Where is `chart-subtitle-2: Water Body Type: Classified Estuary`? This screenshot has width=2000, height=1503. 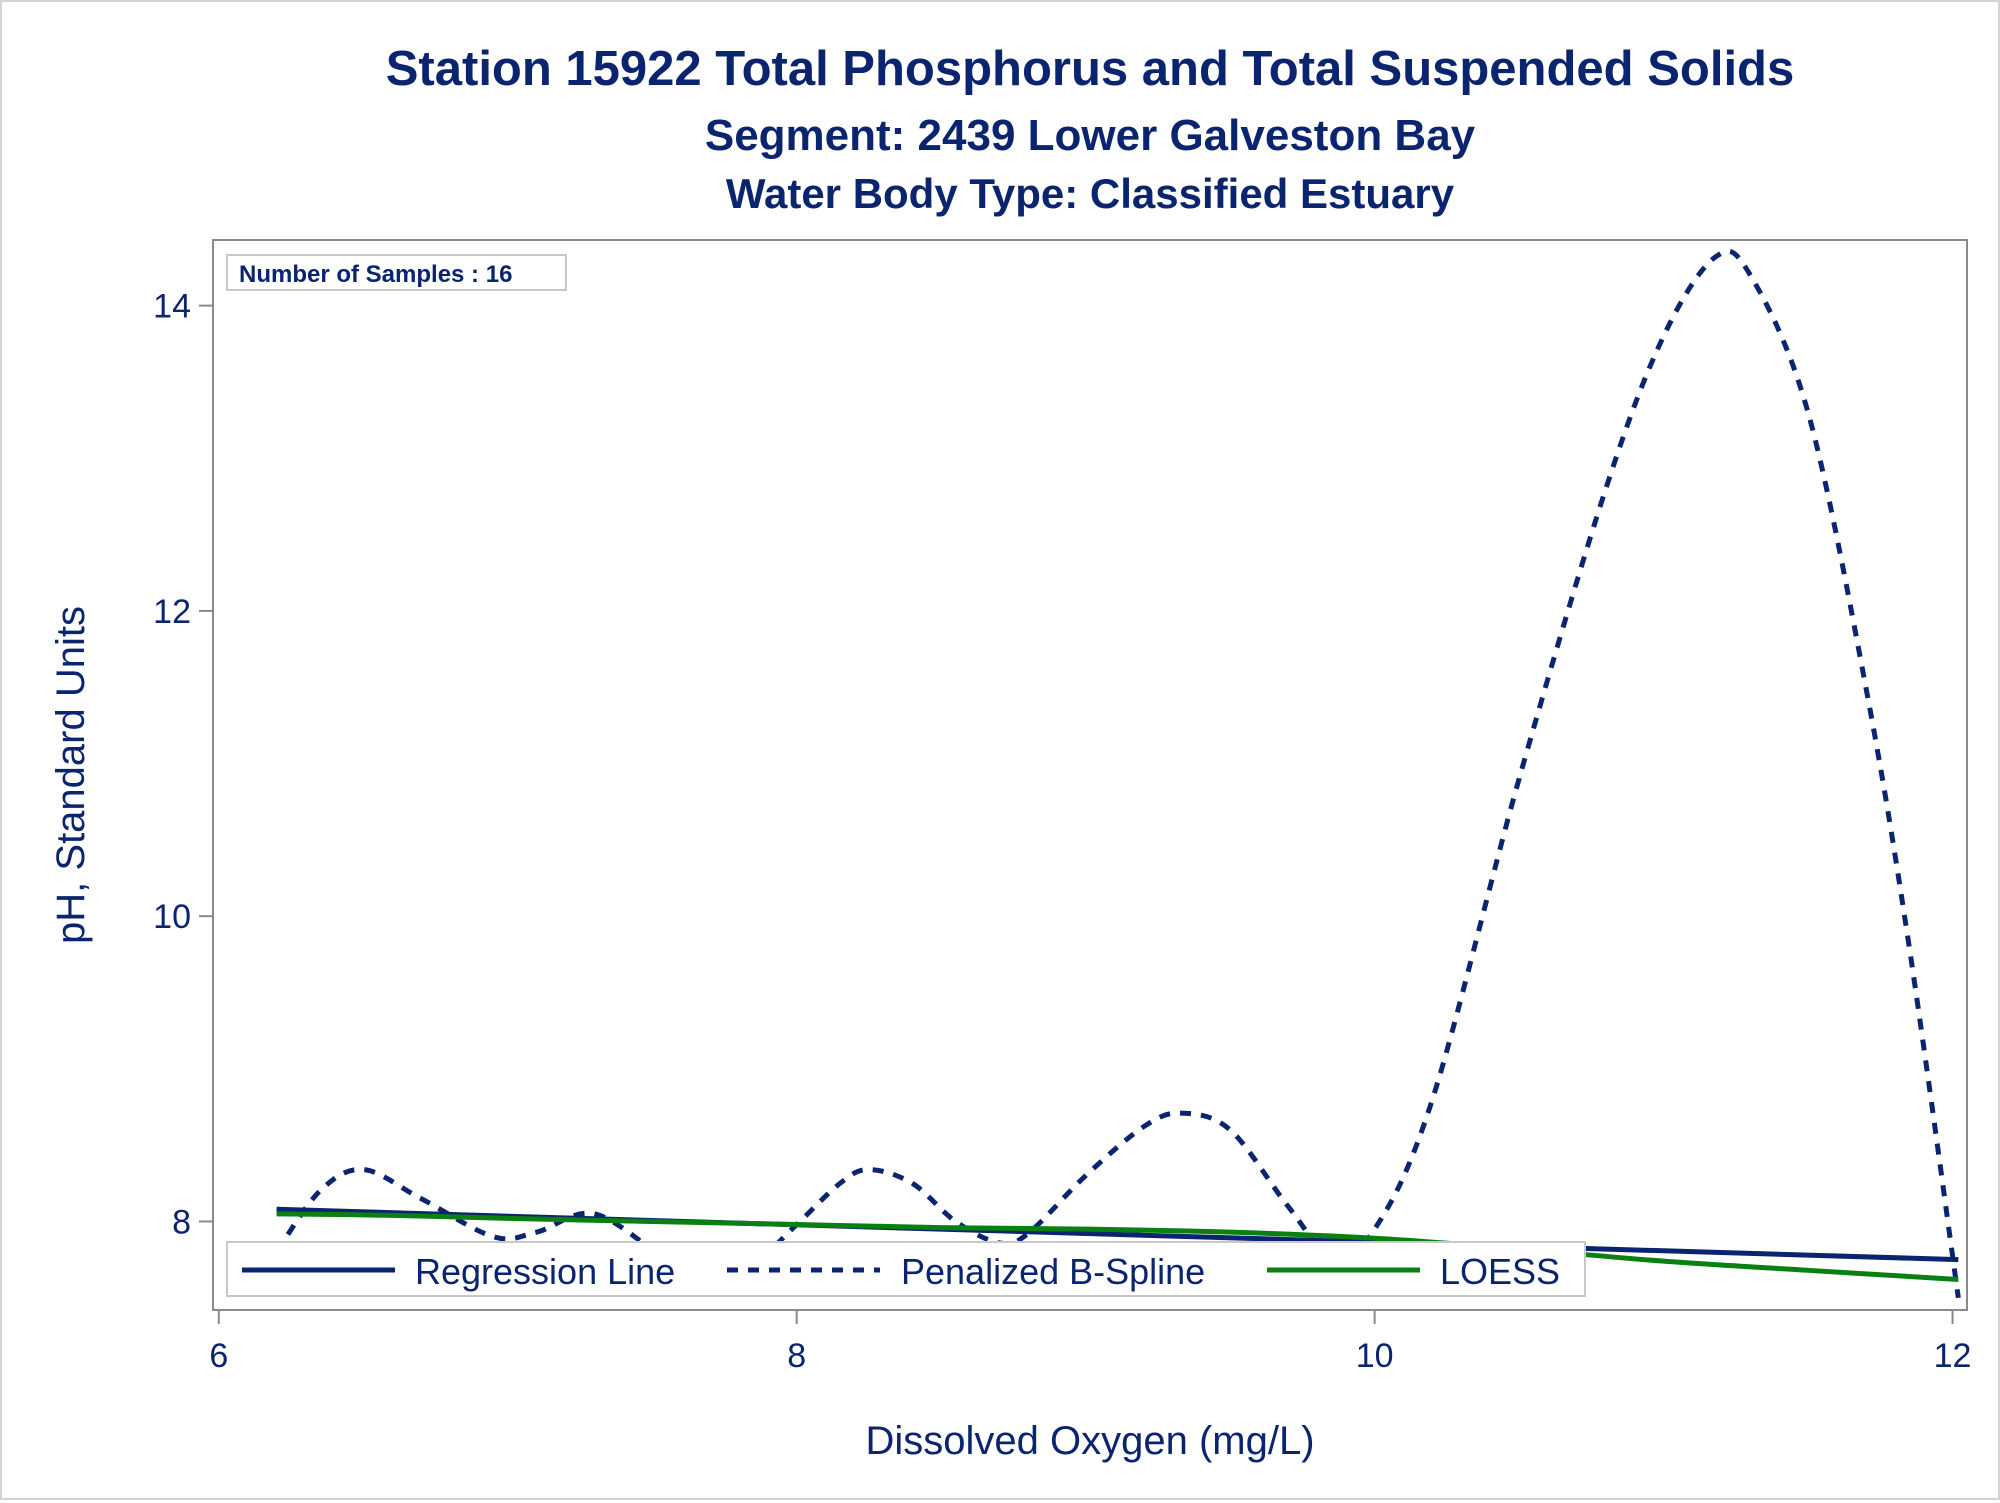 chart-subtitle-2: Water Body Type: Classified Estuary is located at coordinates (1090, 193).